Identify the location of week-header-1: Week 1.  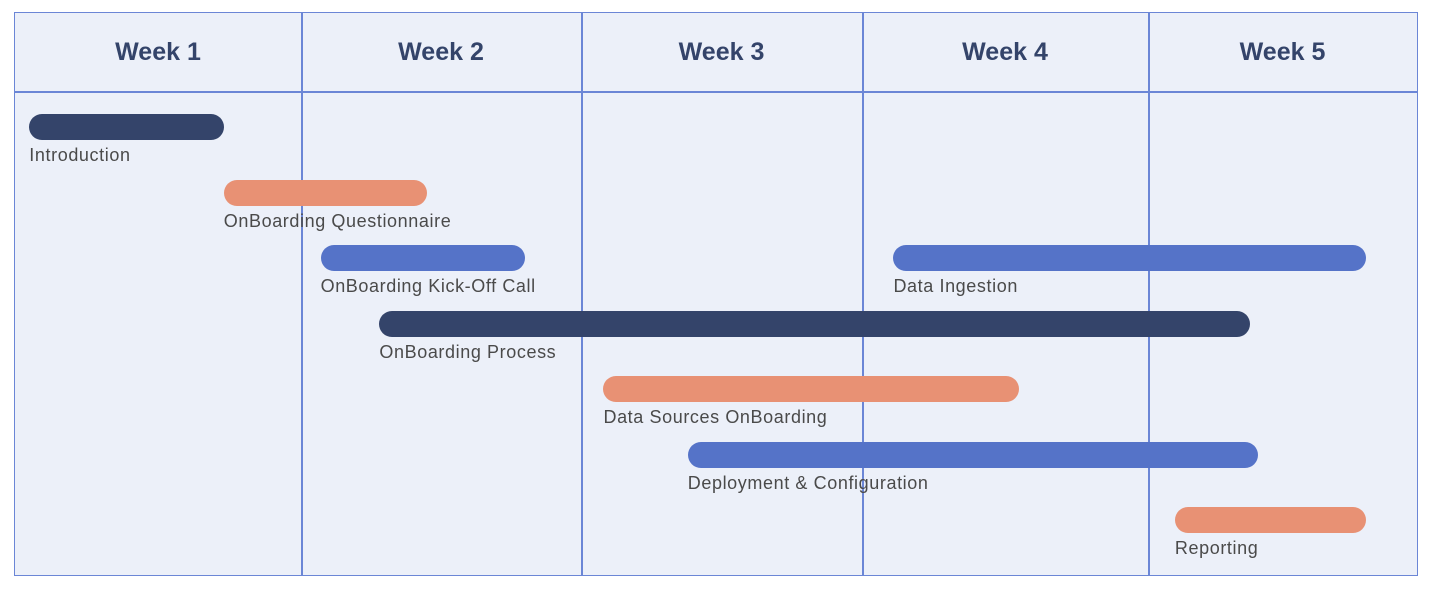
(158, 52).